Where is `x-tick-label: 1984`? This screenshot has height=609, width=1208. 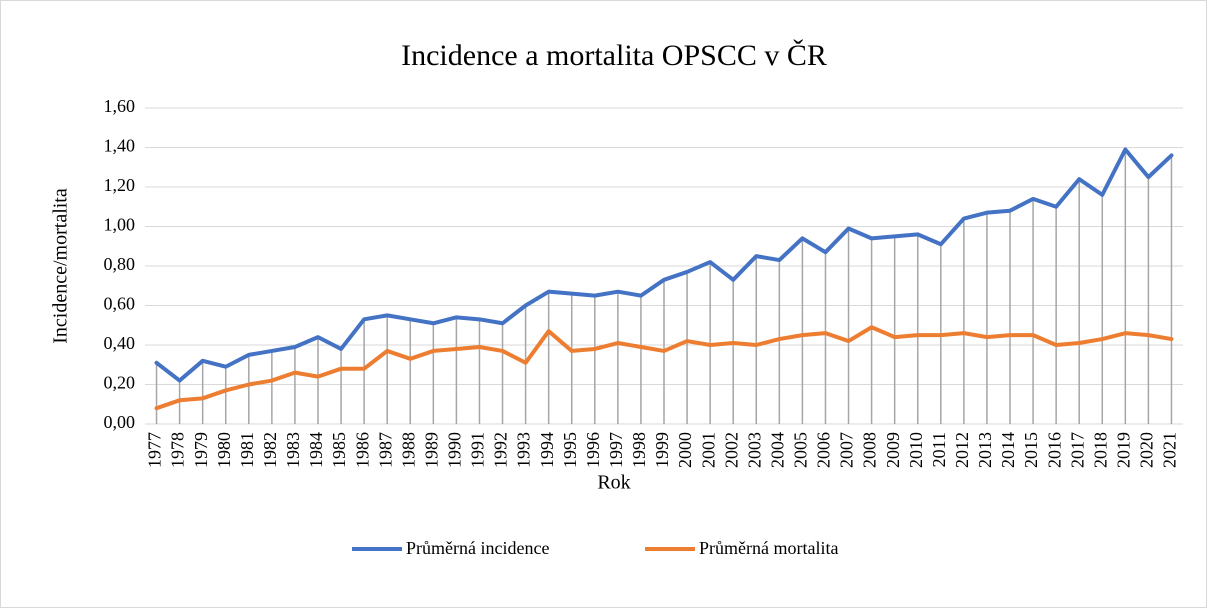 x-tick-label: 1984 is located at coordinates (316, 450).